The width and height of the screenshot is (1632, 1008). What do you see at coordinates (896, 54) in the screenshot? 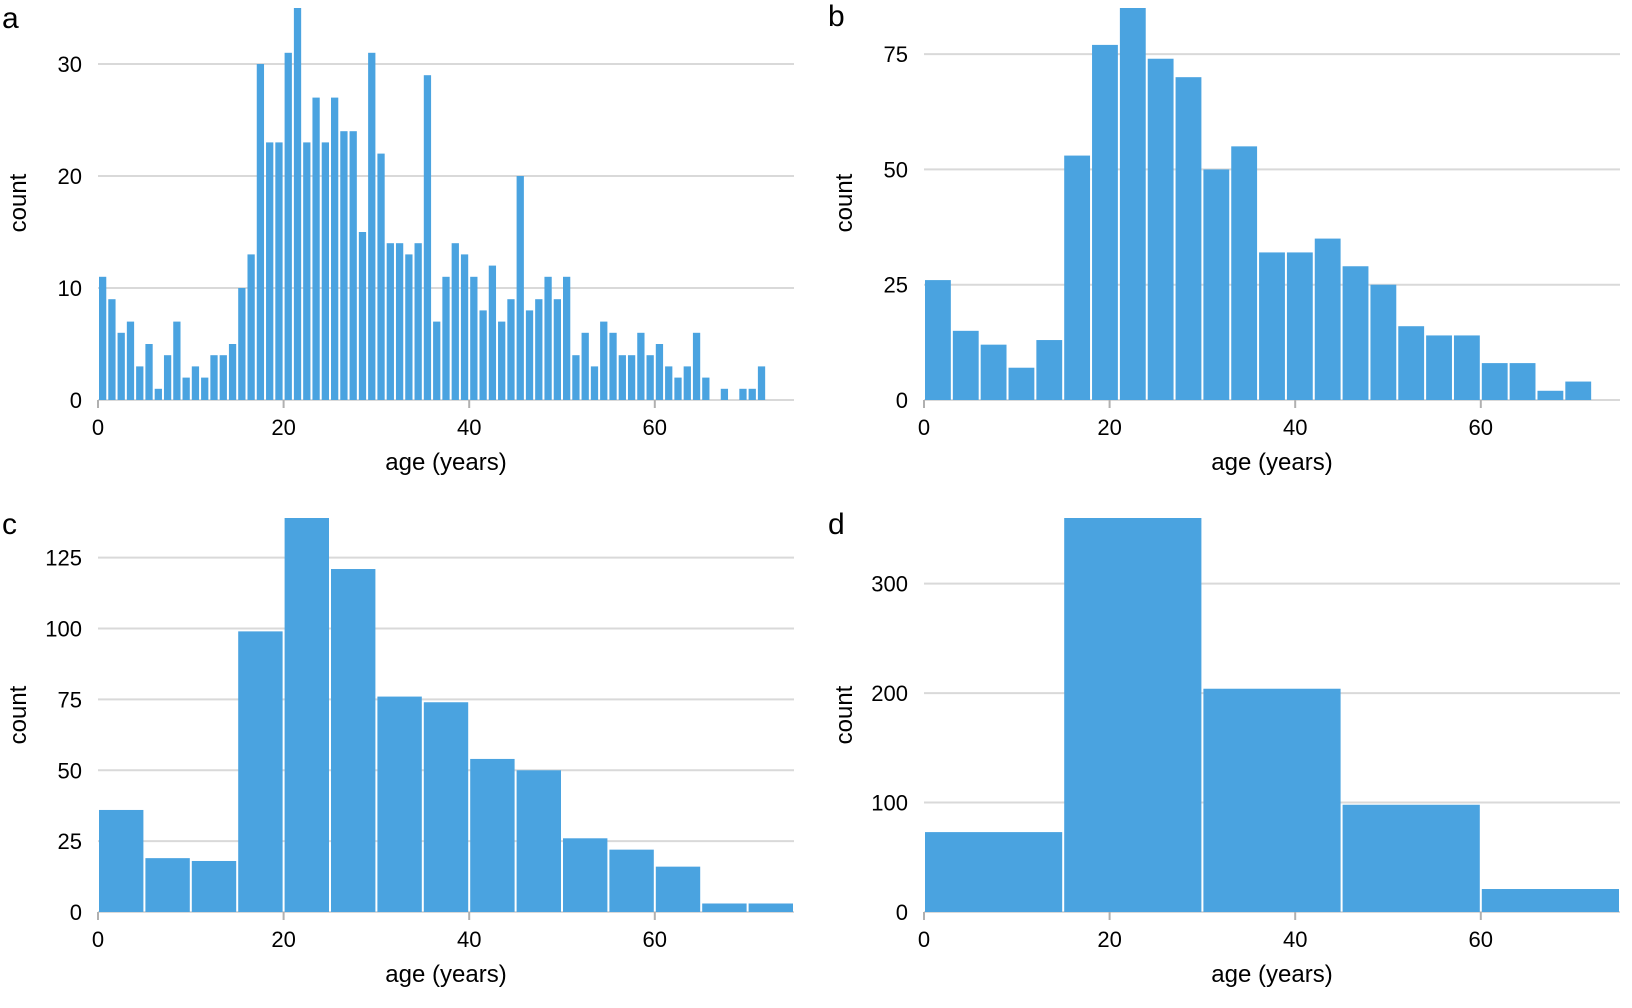
I see `y-tick-label: 75` at bounding box center [896, 54].